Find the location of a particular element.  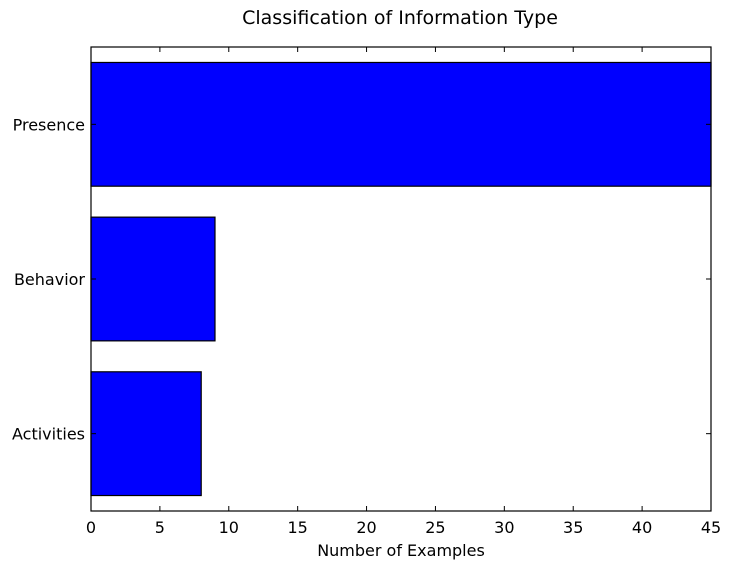

x-axis-label: Number of Examples is located at coordinates (401, 550).